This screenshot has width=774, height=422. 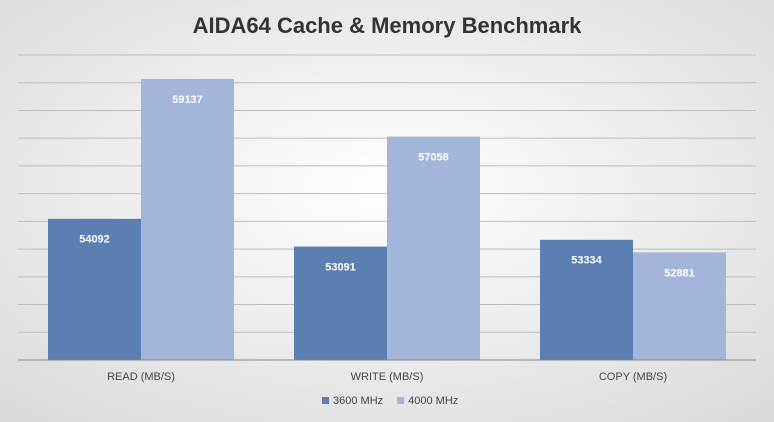 I want to click on legend-label: 4000 MHz, so click(x=433, y=401).